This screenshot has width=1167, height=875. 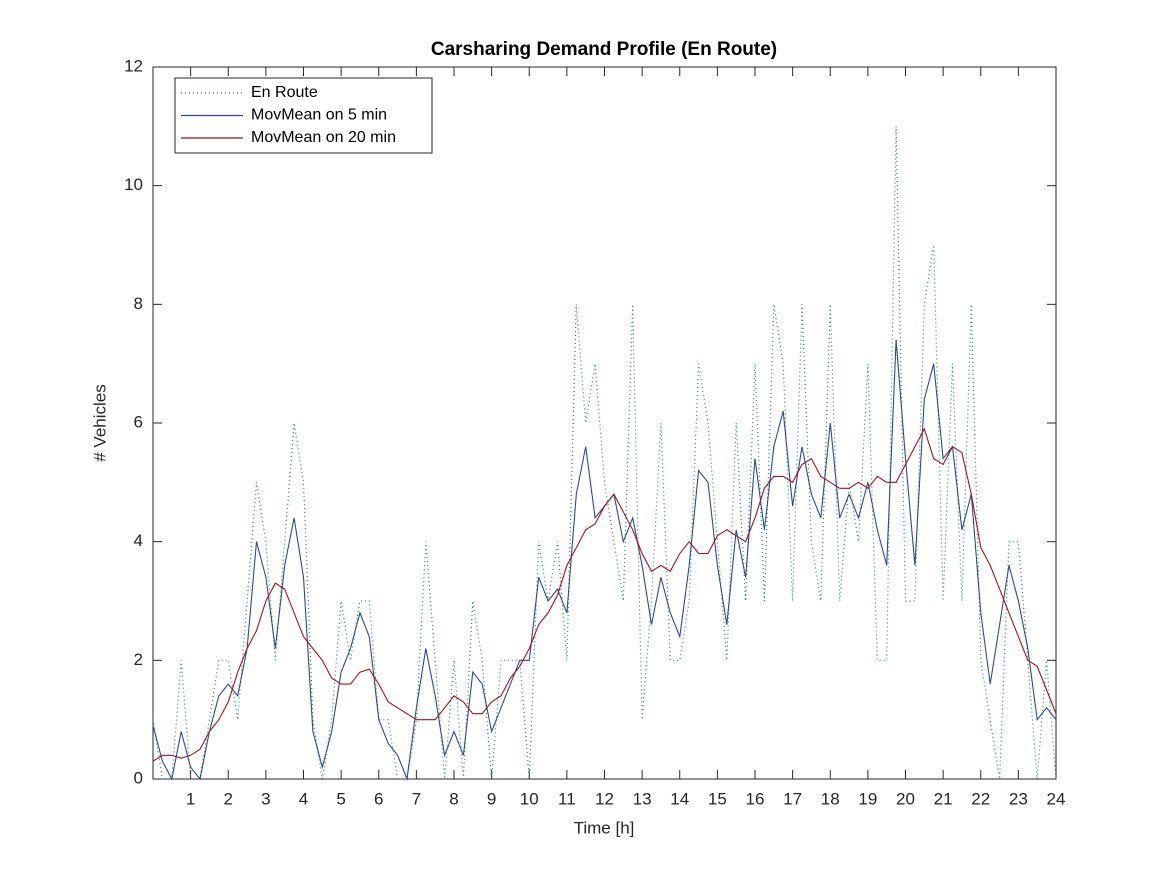 I want to click on x-tick-label: 18, so click(x=830, y=798).